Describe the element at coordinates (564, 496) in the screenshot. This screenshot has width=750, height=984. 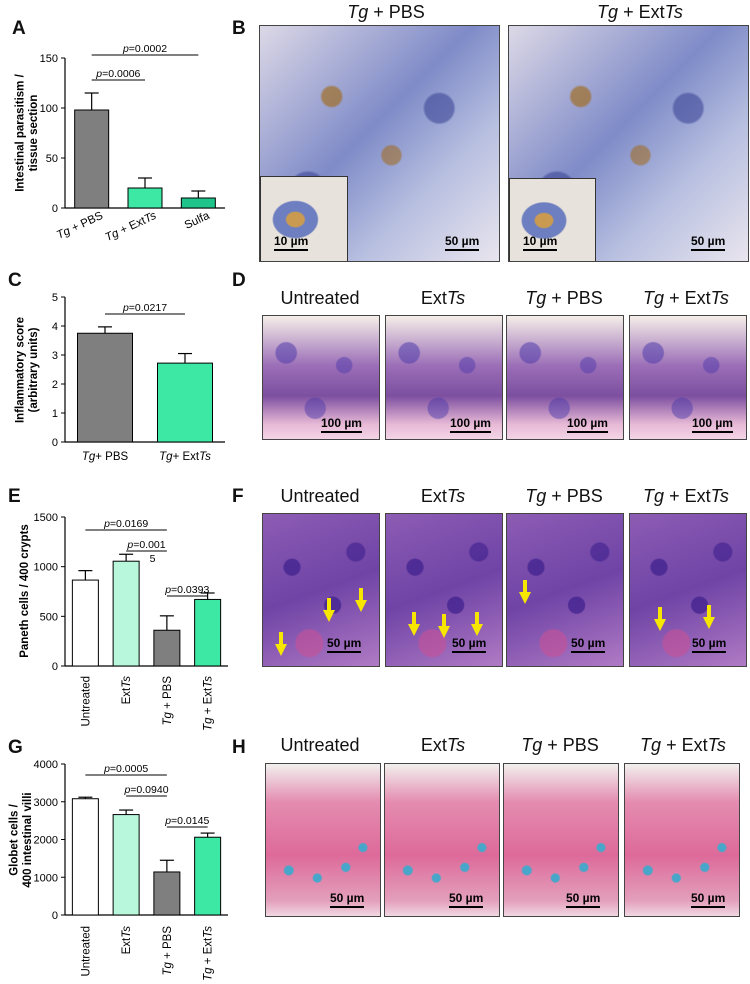
I see `header-f-tg-pbs: Tg + PBS` at that location.